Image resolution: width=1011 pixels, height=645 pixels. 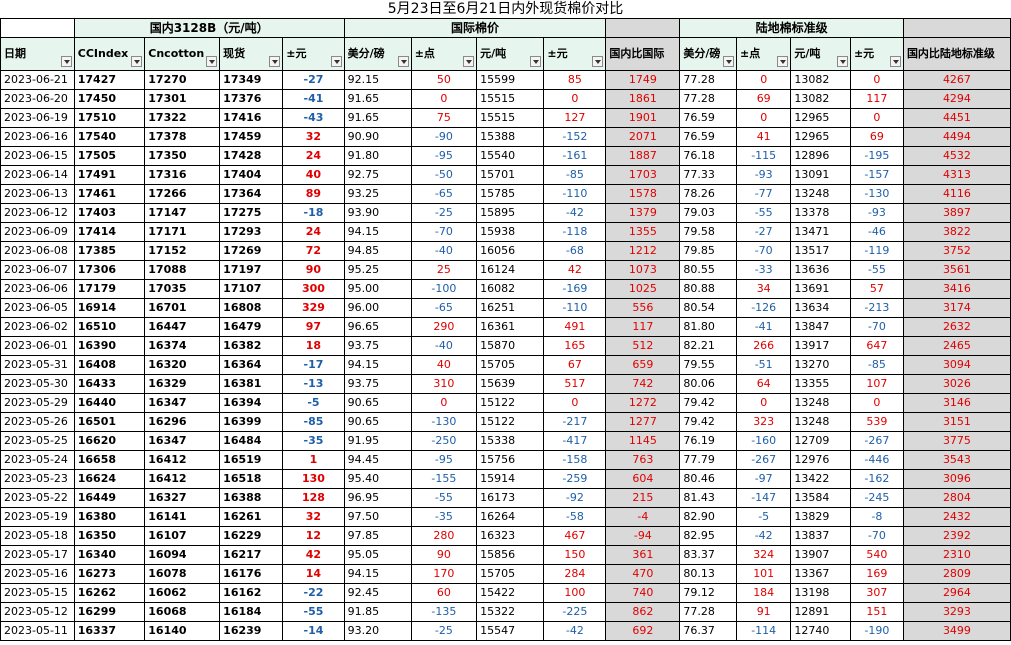 What do you see at coordinates (575, 403) in the screenshot?
I see `cell-intl-diff: 0` at bounding box center [575, 403].